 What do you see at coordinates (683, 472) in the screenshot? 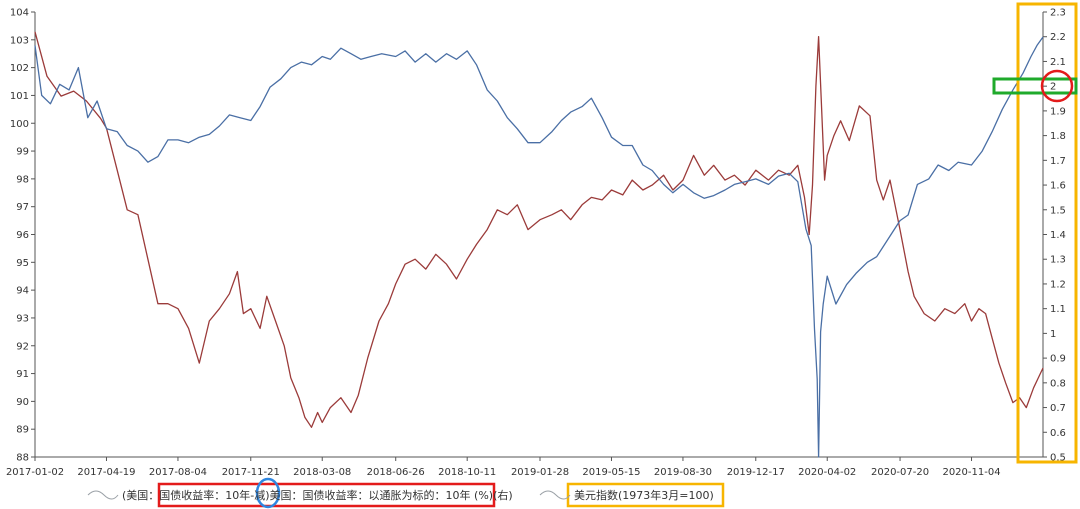
I see `x-tick-label: 2019-08-30` at bounding box center [683, 472].